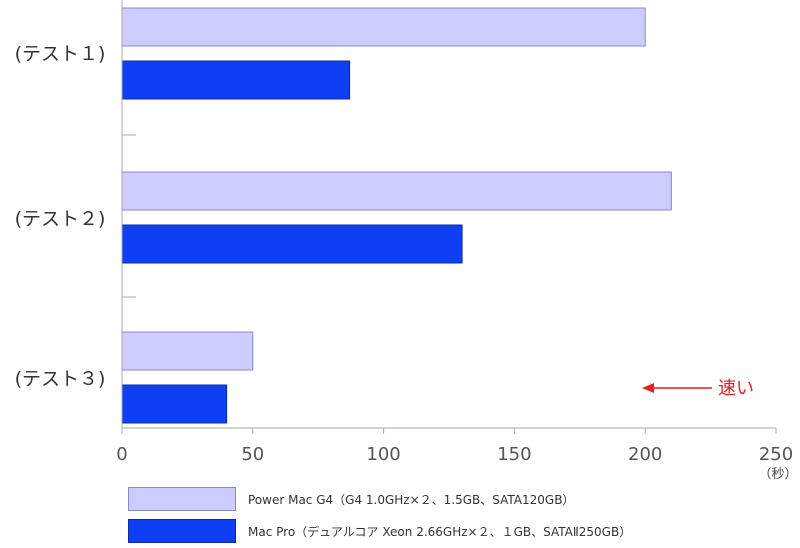 This screenshot has height=548, width=800. Describe the element at coordinates (182, 499) in the screenshot. I see `legend-swatch-power-mac-g4` at that location.